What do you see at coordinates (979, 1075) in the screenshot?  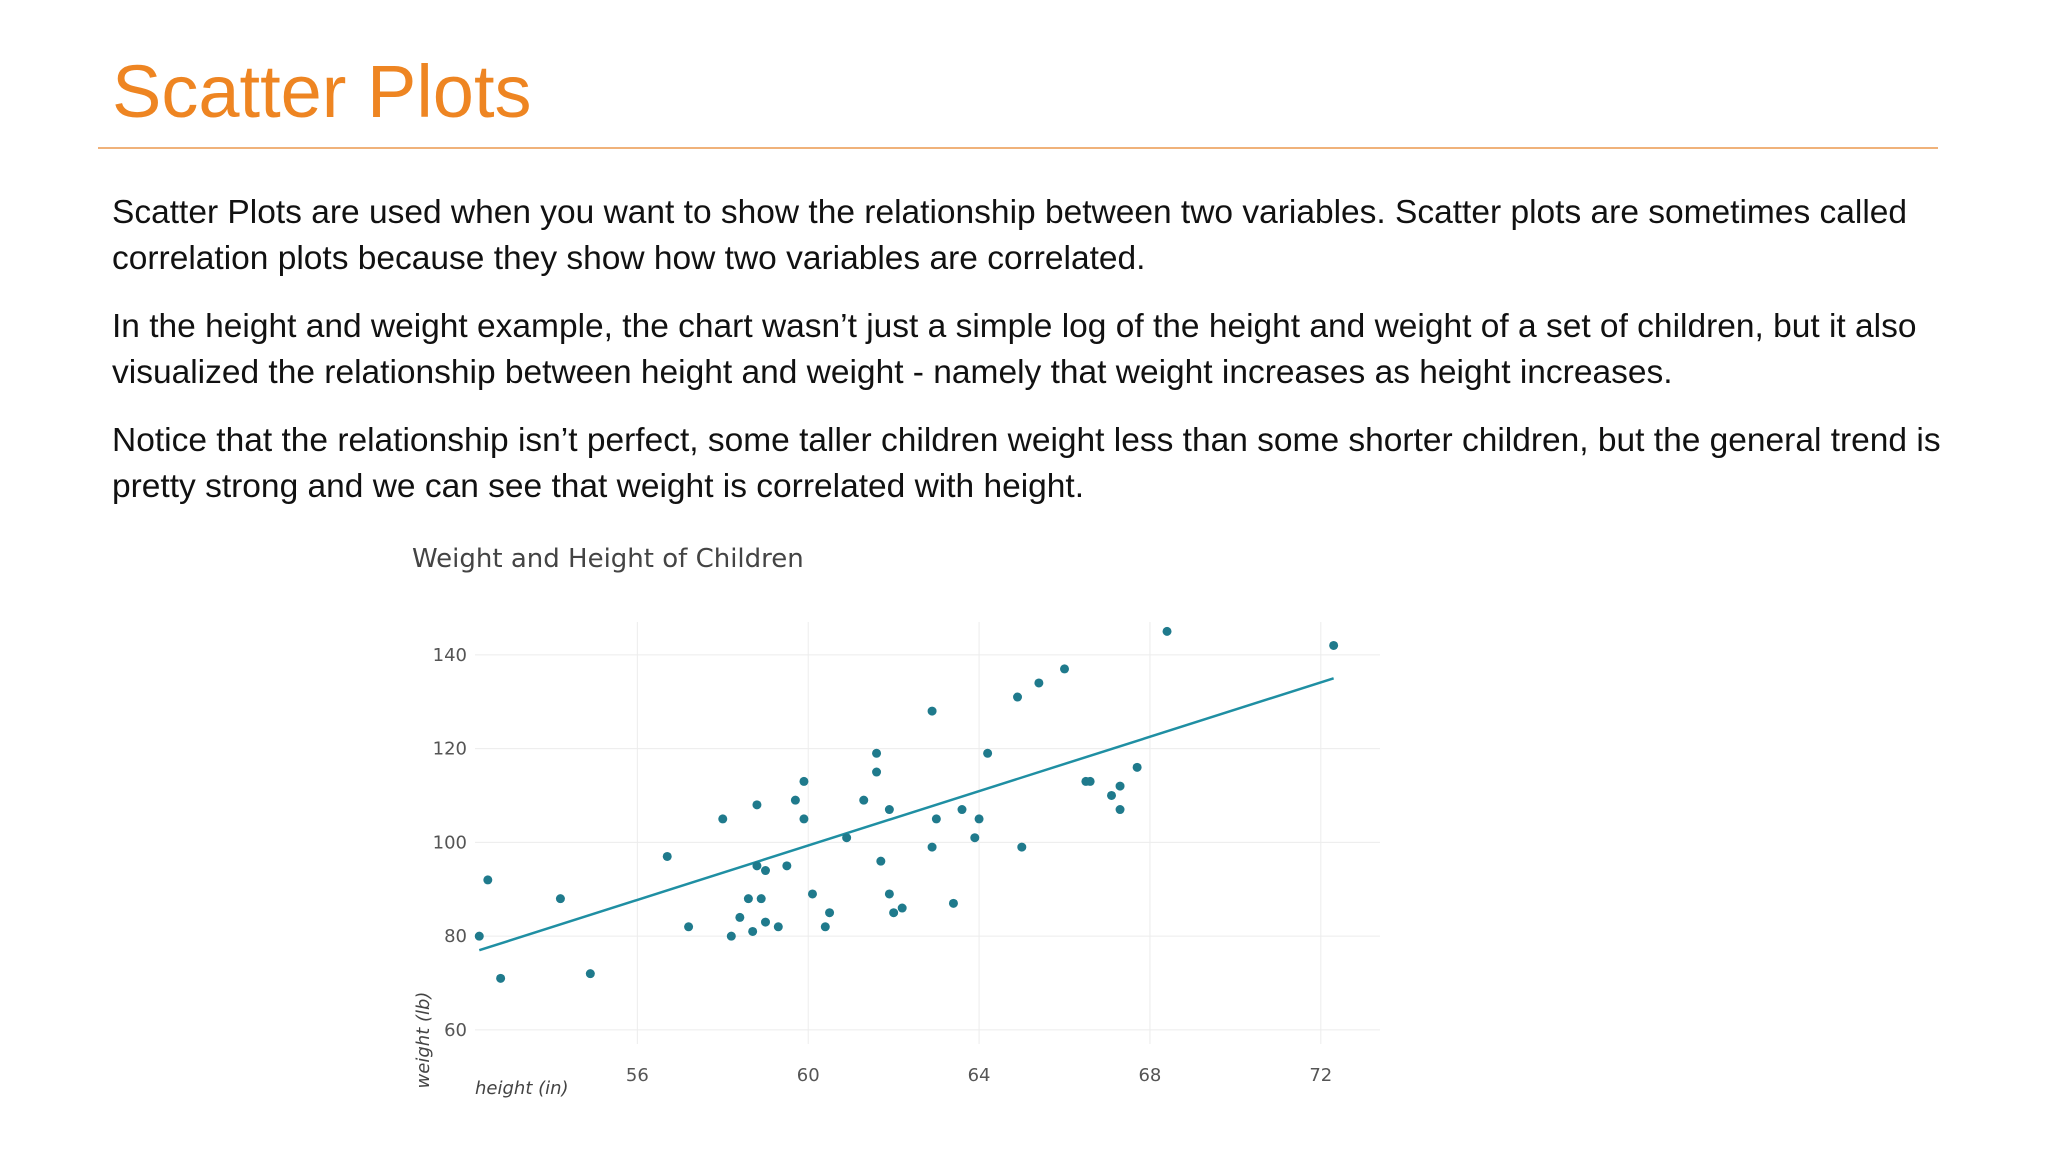 I see `x-tick-label: 64` at bounding box center [979, 1075].